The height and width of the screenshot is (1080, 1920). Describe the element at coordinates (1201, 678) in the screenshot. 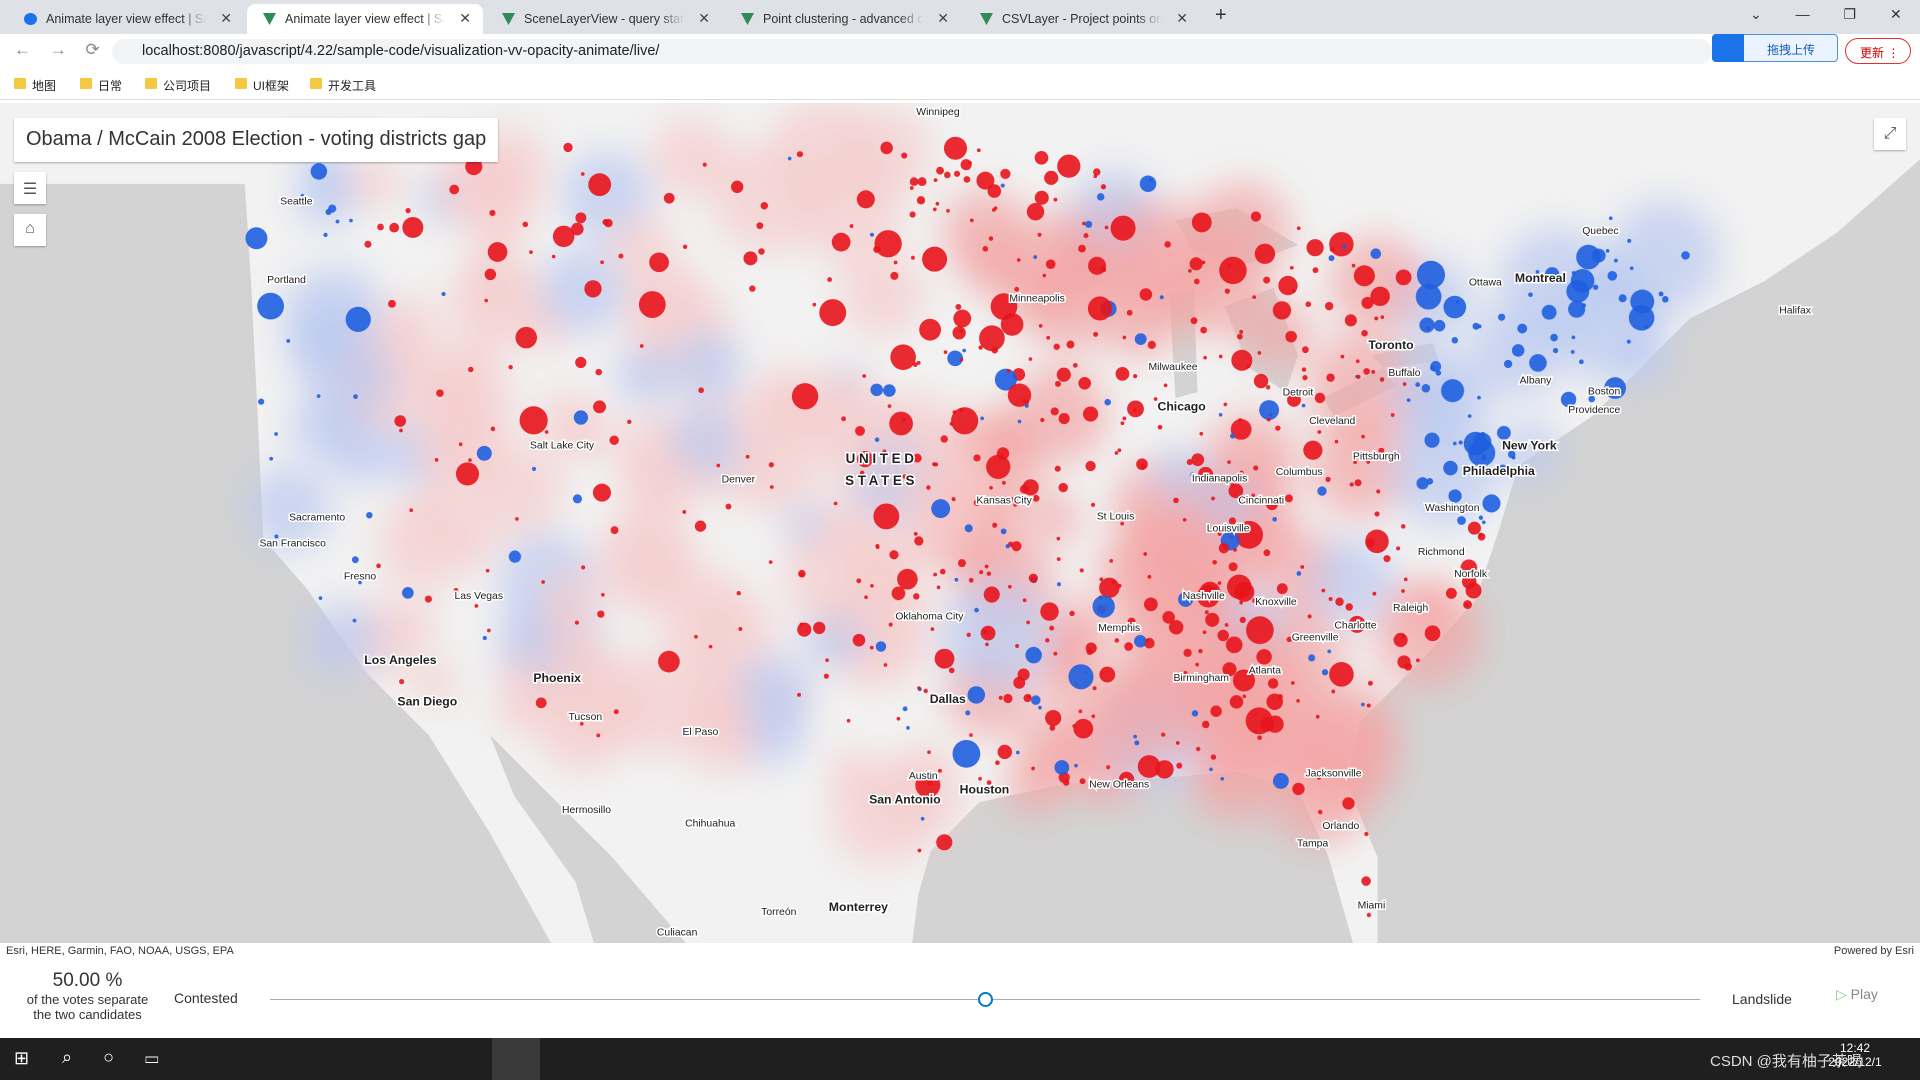

I see `place-label: Birmingham` at that location.